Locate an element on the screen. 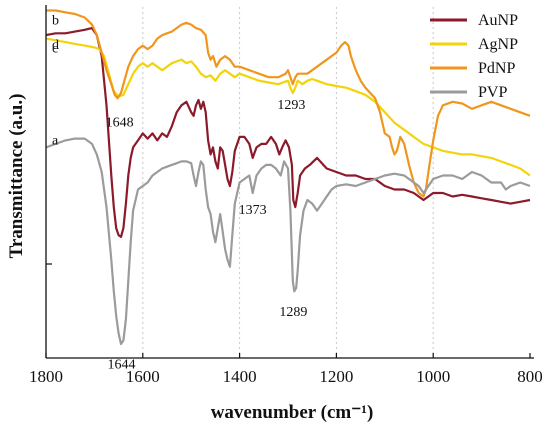  curve-tag-d: d is located at coordinates (55, 45).